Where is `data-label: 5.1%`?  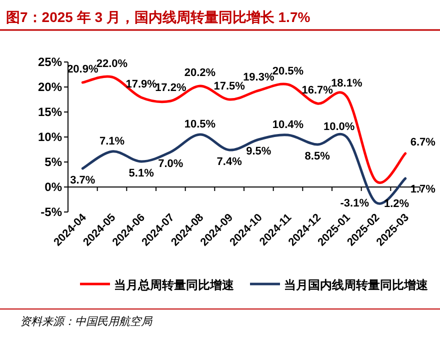 data-label: 5.1% is located at coordinates (141, 174).